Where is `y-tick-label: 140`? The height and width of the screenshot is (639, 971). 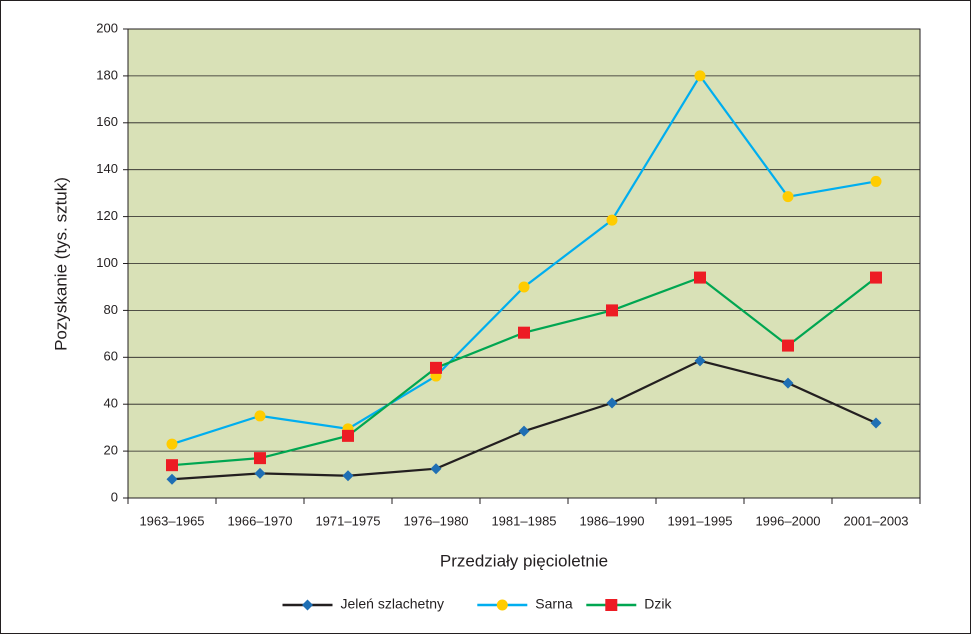 y-tick-label: 140 is located at coordinates (107, 168).